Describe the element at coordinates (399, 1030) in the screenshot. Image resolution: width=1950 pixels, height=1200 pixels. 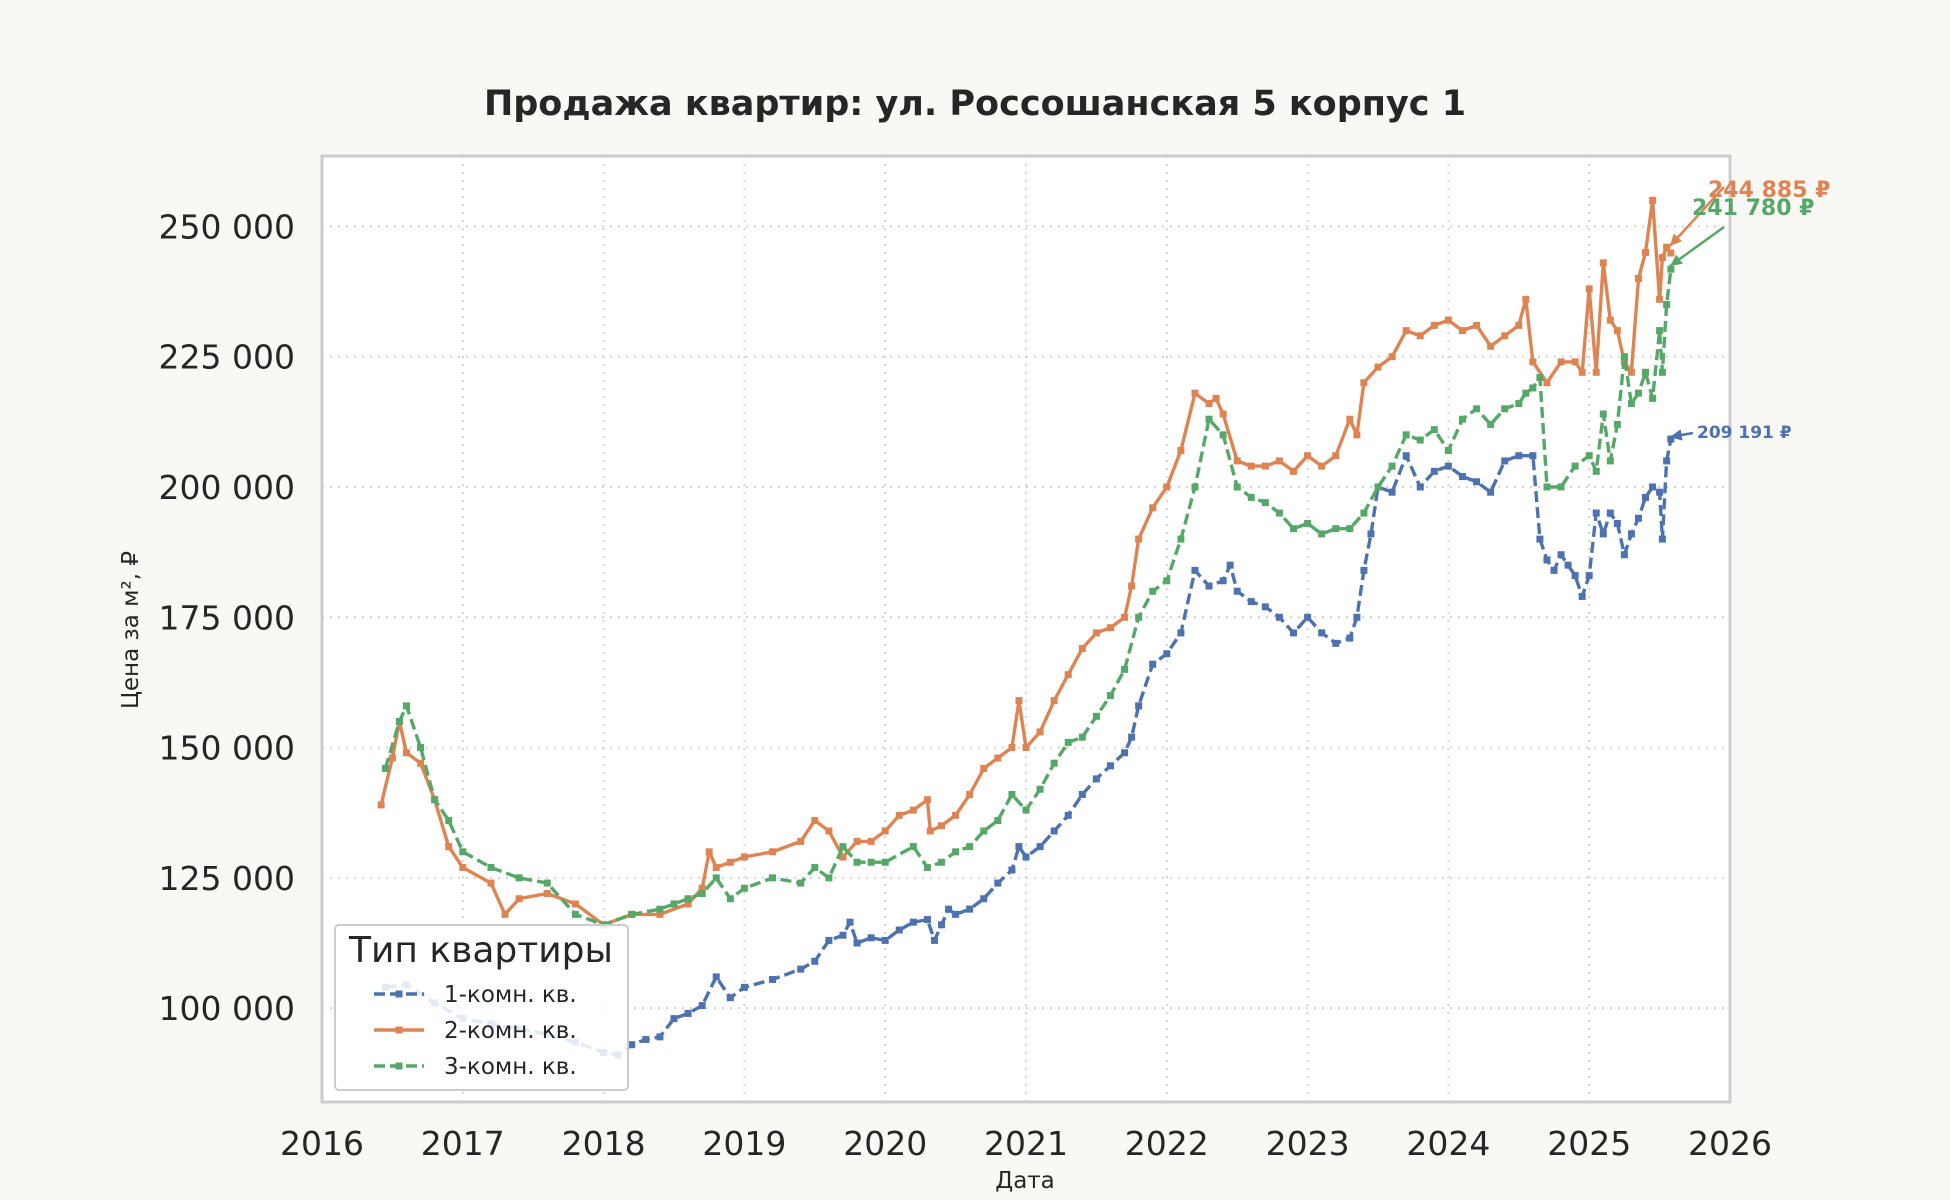
I see `legend-marker` at that location.